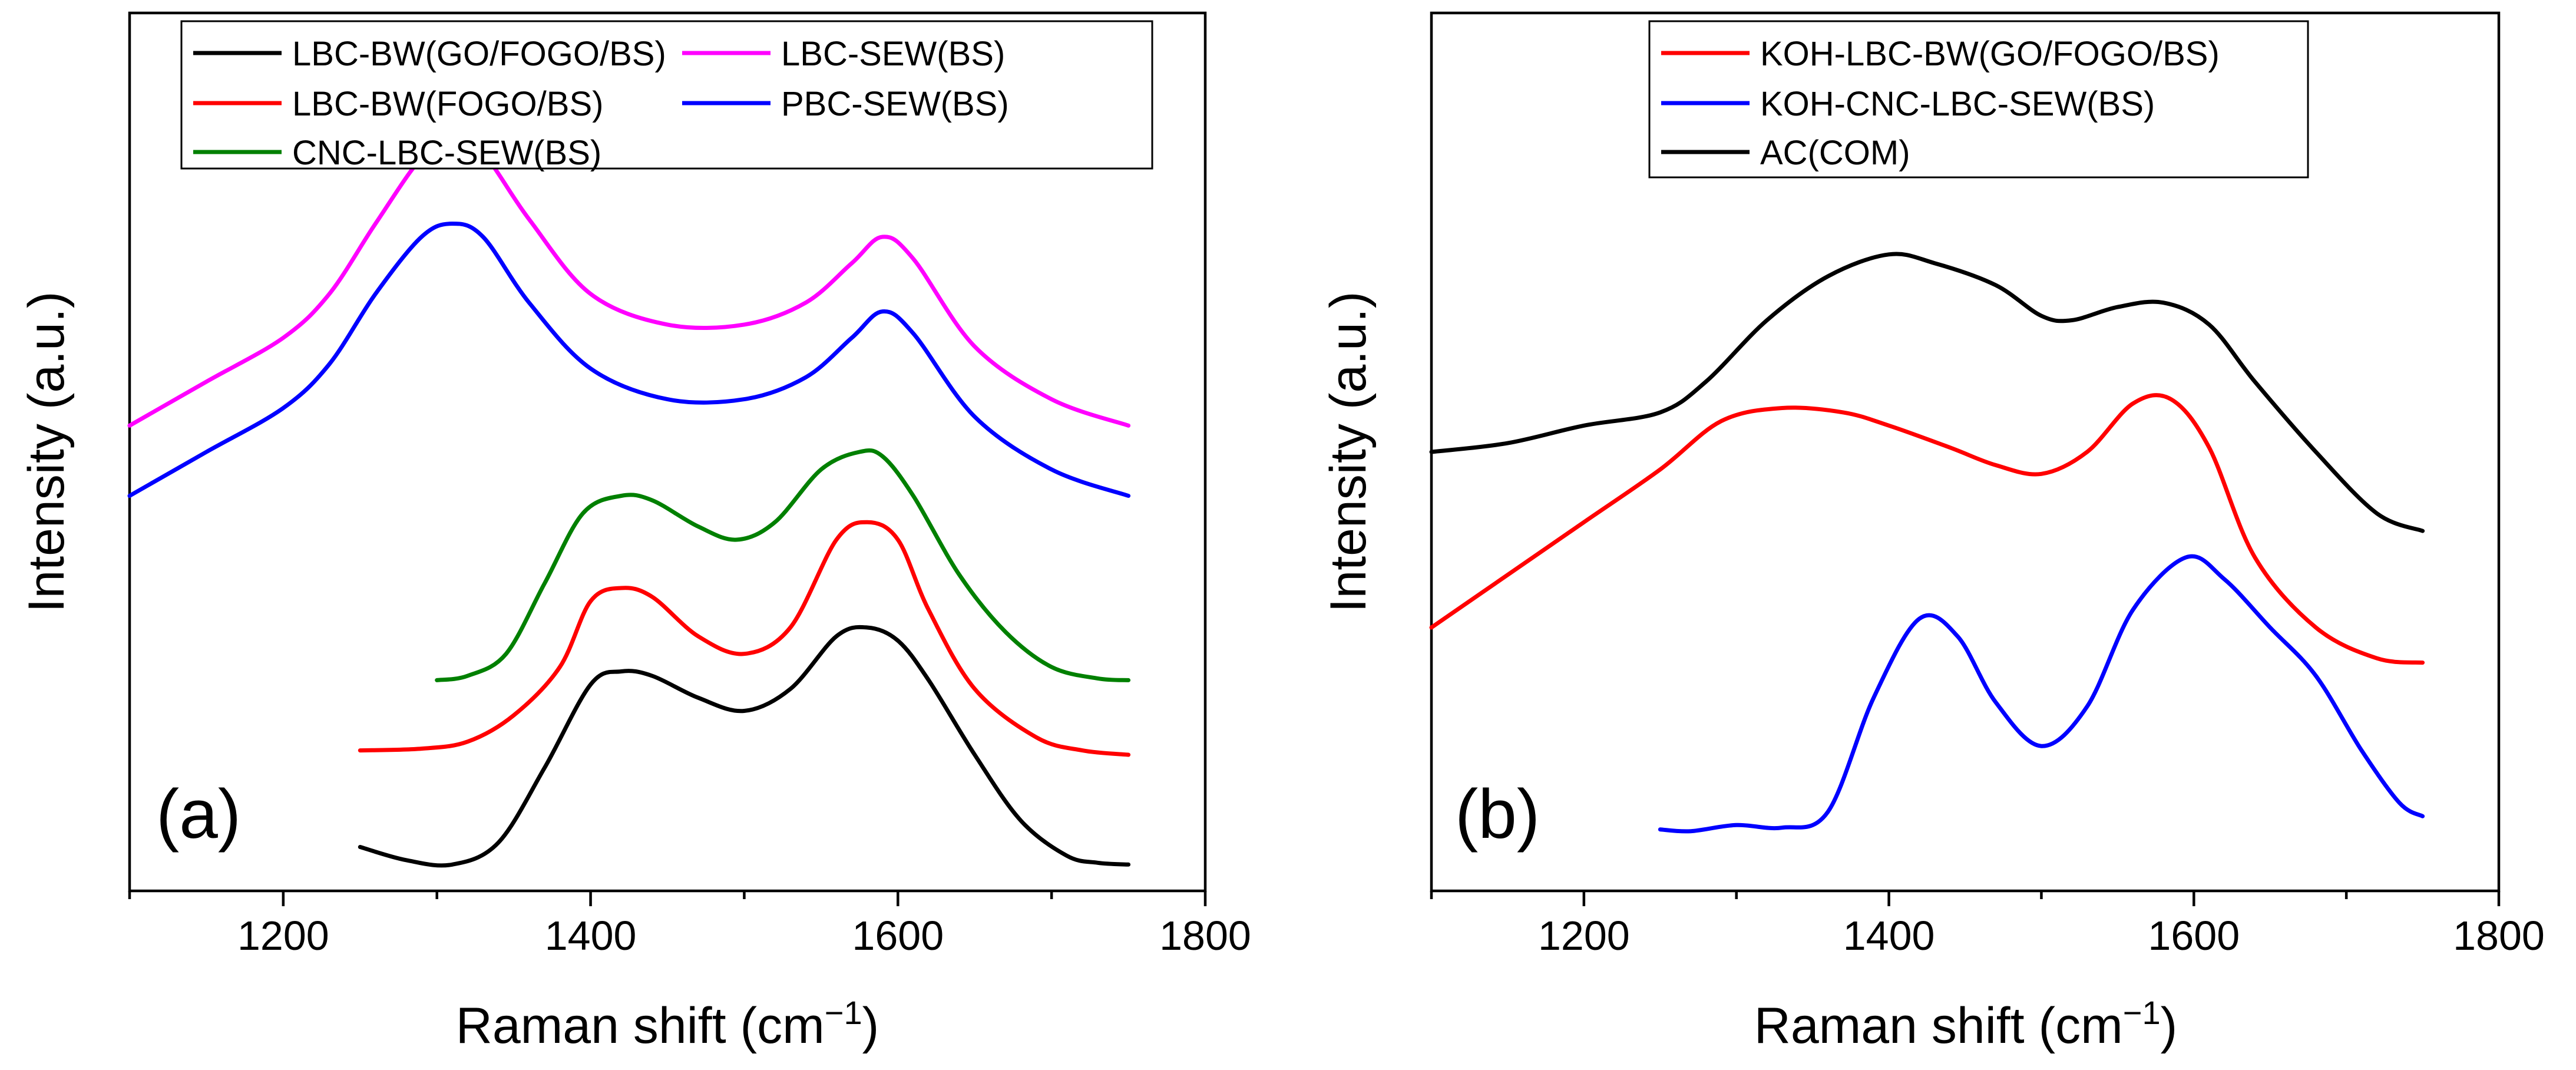  What do you see at coordinates (893, 54) in the screenshot?
I see `legend-label: LBC-SEW(BS)` at bounding box center [893, 54].